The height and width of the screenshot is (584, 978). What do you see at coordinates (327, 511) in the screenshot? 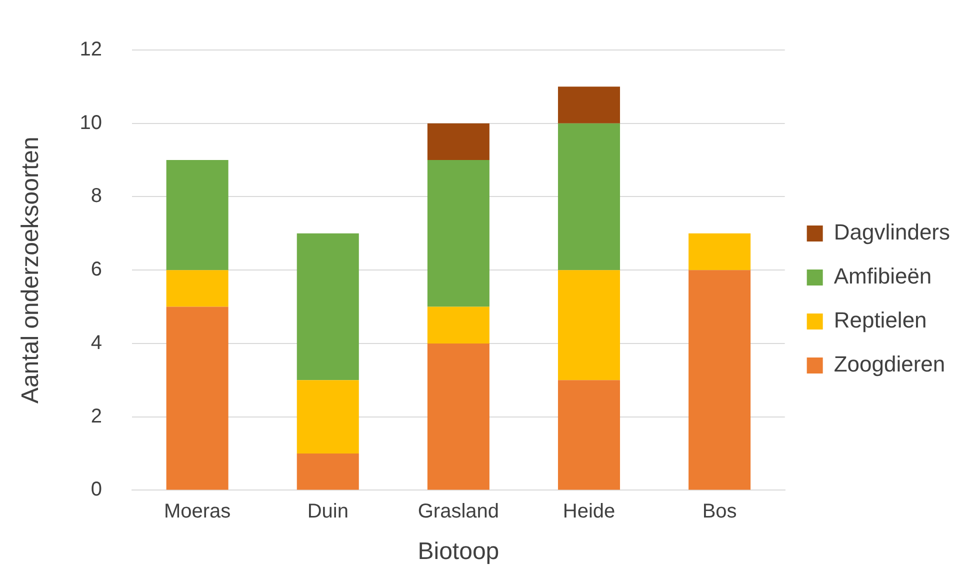
I see `x-tick-label: Duin` at bounding box center [327, 511].